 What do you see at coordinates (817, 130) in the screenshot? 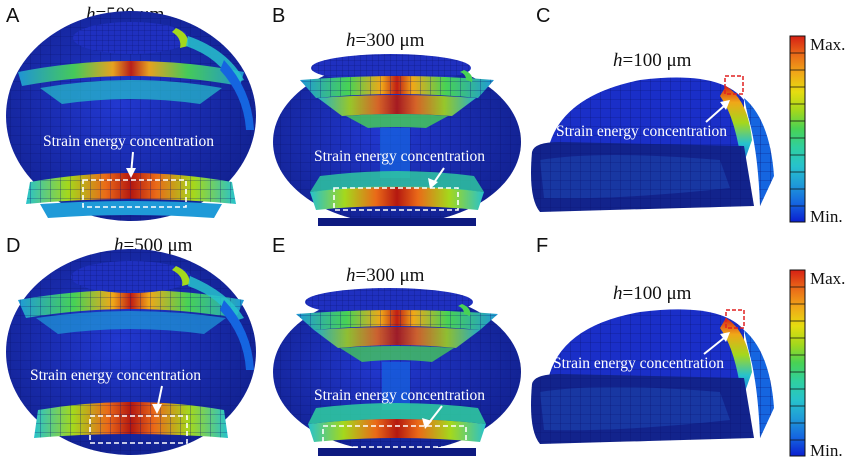
I see `colorbar-top: Max. Min.` at bounding box center [817, 130].